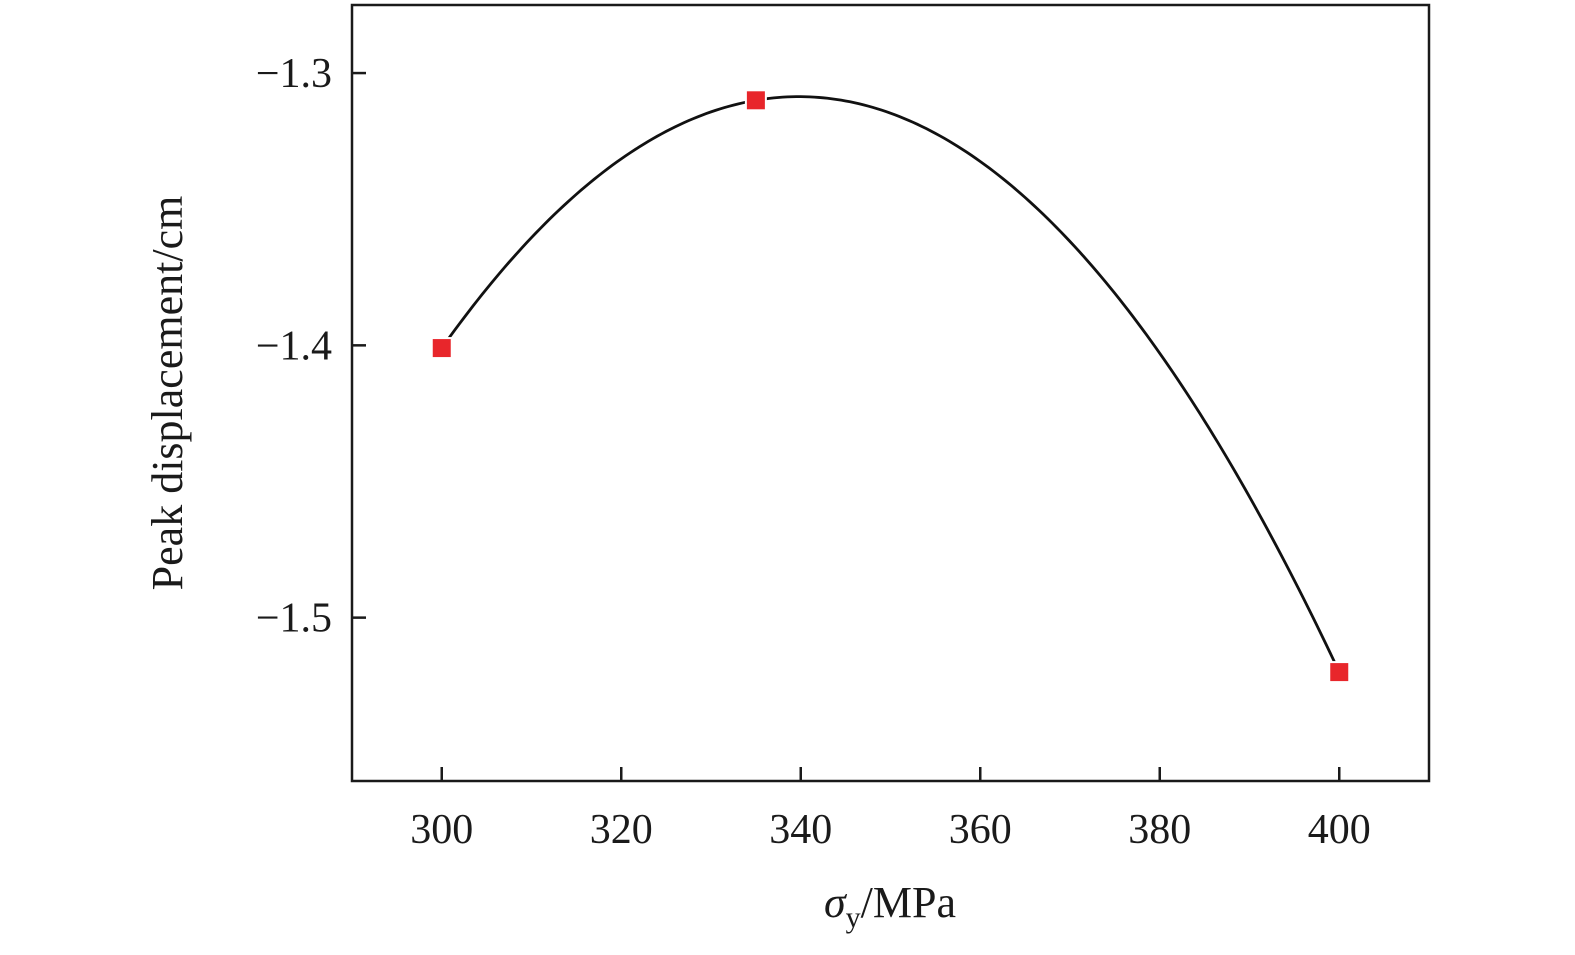  I want to click on x-tick-label-320: 320, so click(621, 830).